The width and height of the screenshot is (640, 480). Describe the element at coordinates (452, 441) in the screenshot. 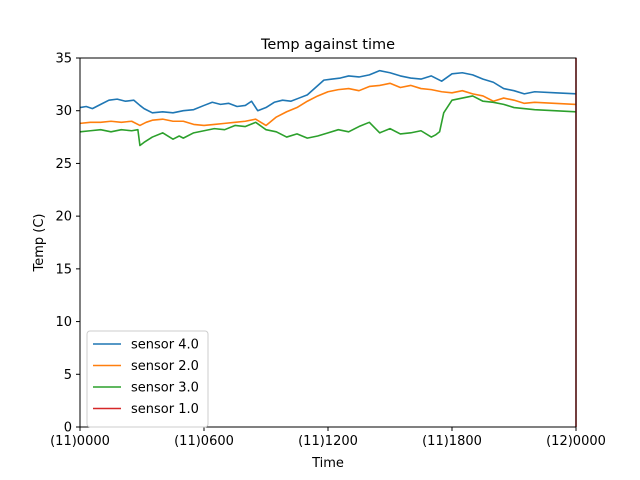

I see `x-tick-label: (11)1800` at that location.